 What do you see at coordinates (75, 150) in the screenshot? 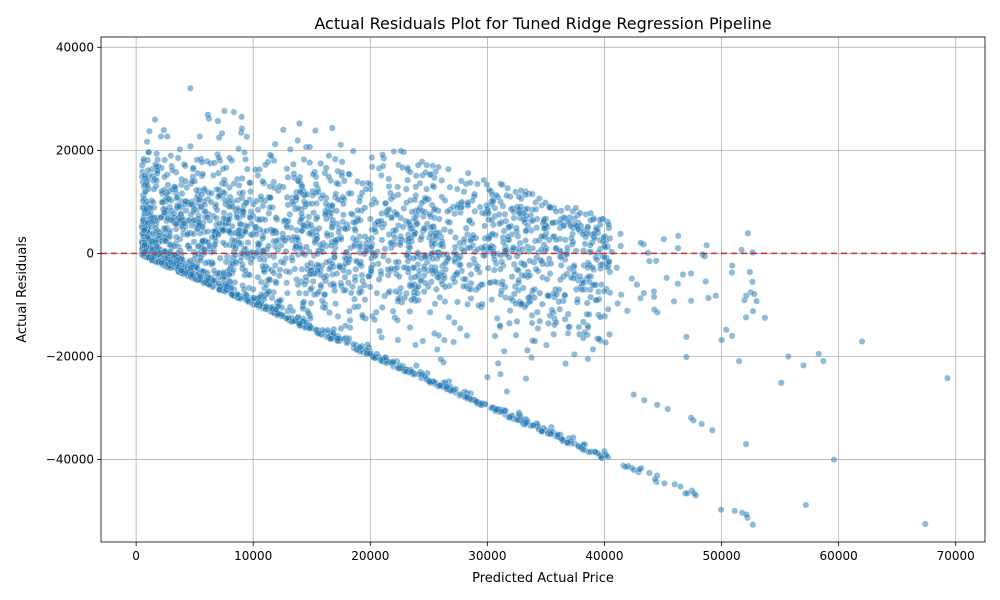
I see `y-tick-label: 20000` at bounding box center [75, 150].